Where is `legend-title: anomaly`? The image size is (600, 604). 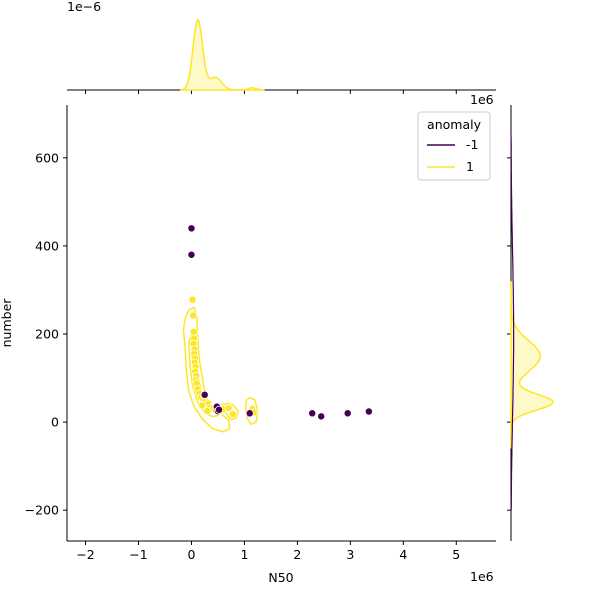 legend-title: anomaly is located at coordinates (454, 124).